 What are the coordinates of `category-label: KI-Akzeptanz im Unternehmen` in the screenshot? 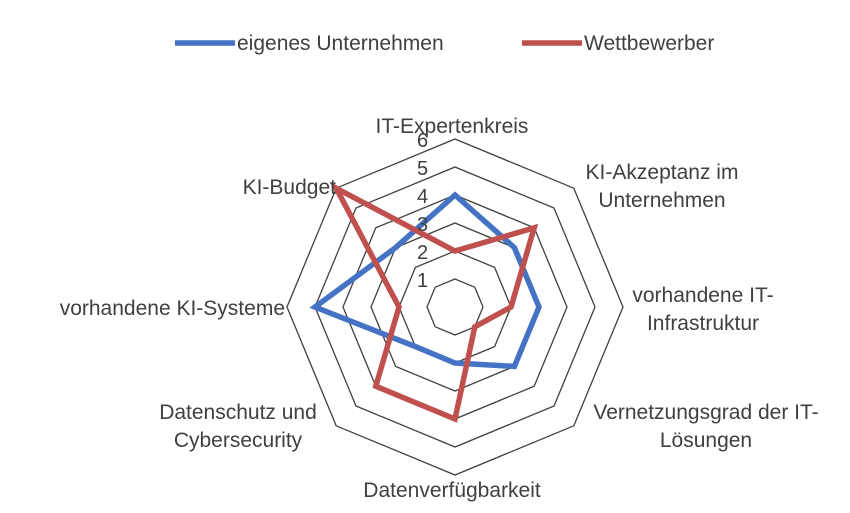 It's located at (662, 186).